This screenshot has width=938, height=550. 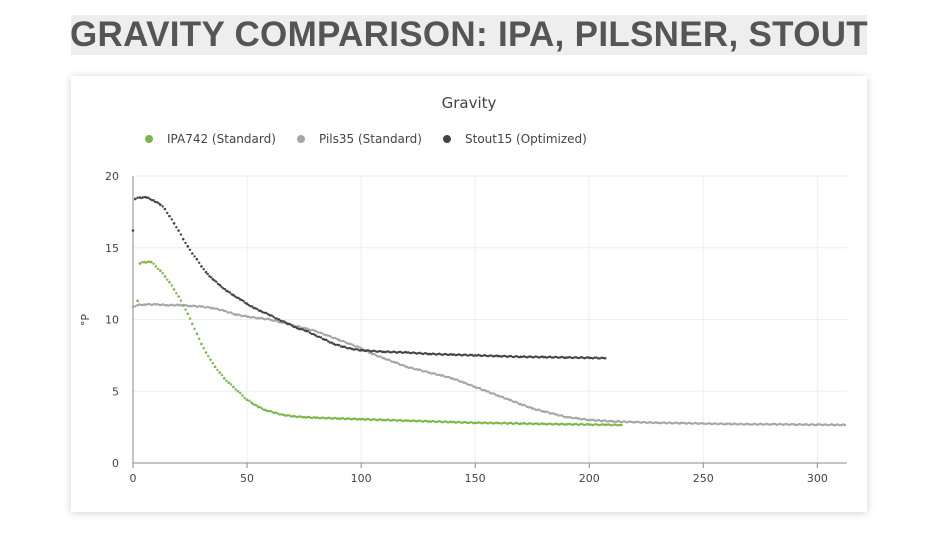 I want to click on legend-item: IPA742 (Standard), so click(x=210, y=139).